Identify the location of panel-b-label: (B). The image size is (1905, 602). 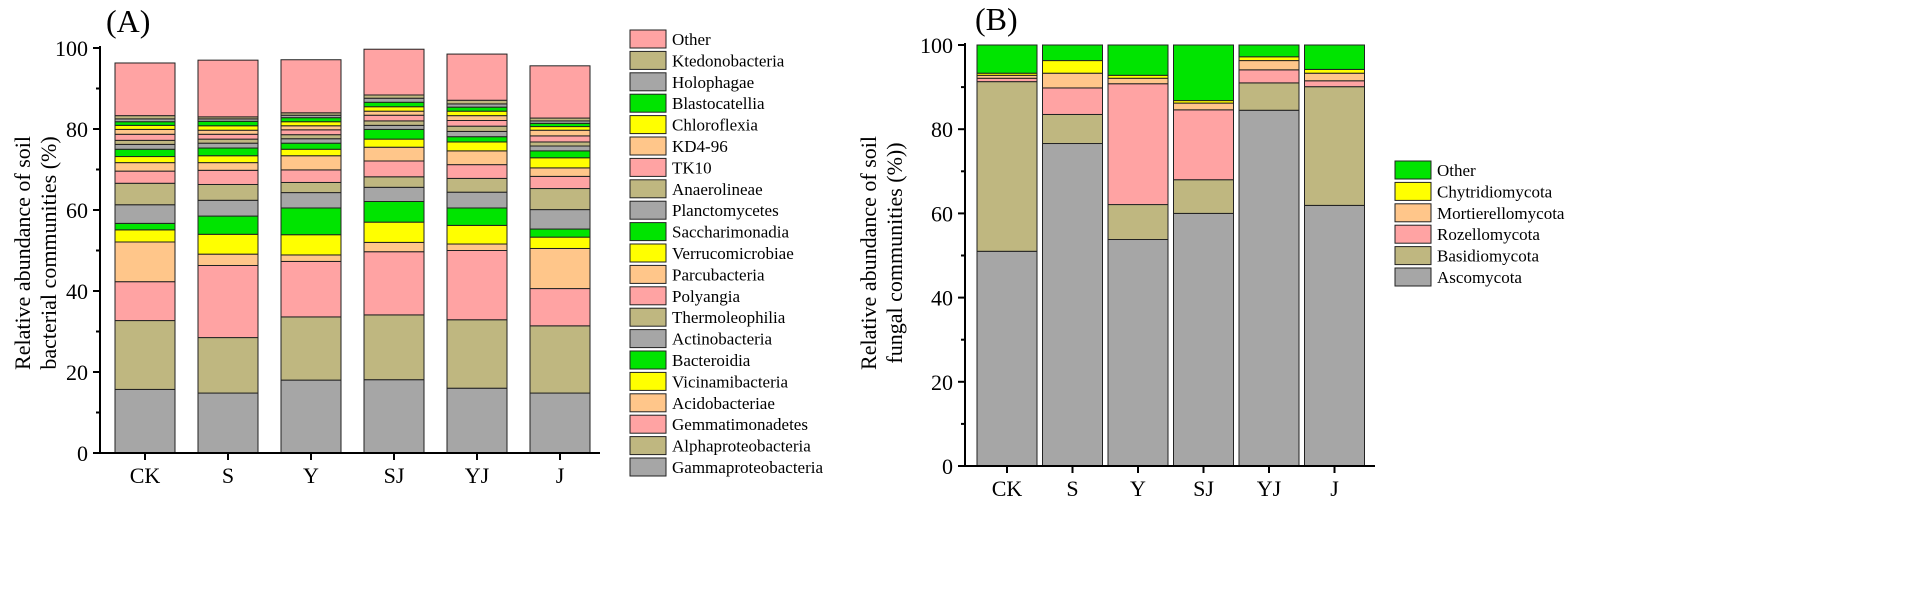
(996, 19).